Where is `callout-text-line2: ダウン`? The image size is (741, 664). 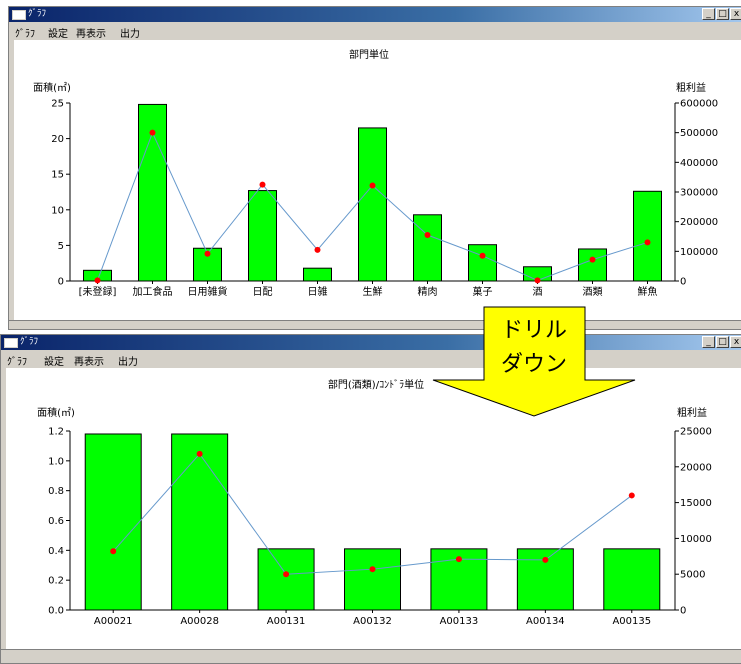 callout-text-line2: ダウン is located at coordinates (534, 364).